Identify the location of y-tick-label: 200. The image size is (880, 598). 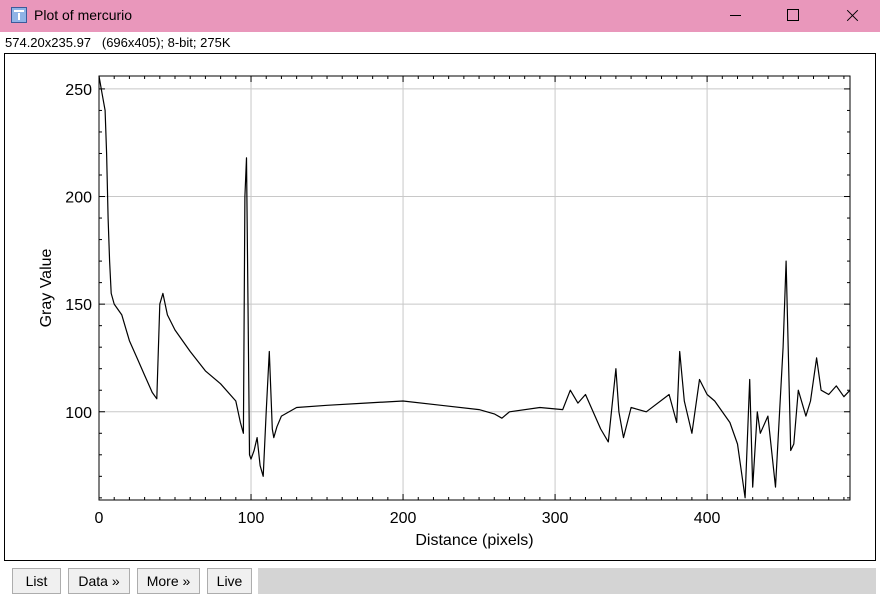
(78, 198).